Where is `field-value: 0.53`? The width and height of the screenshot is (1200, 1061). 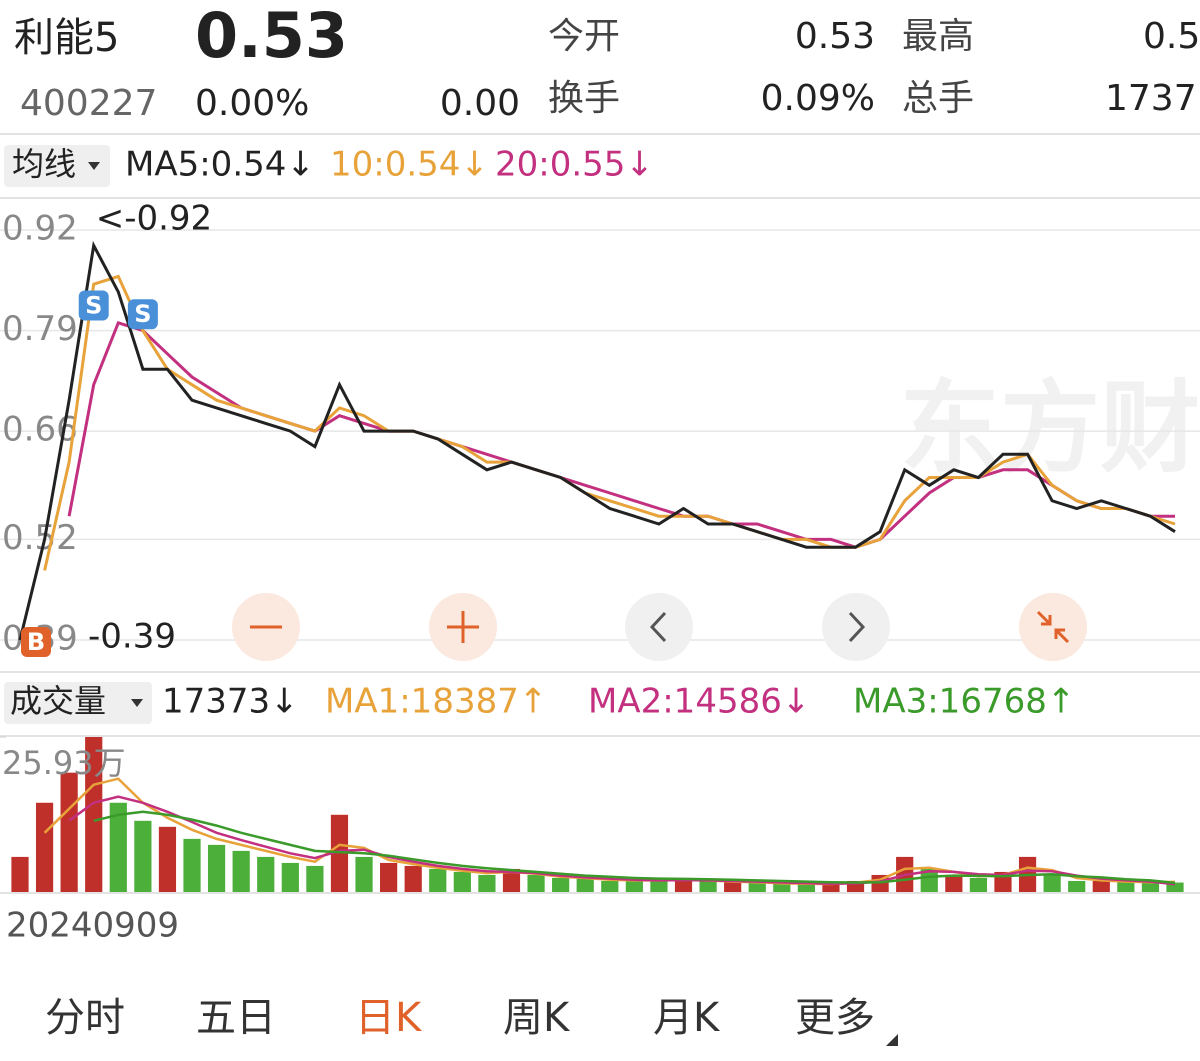 field-value: 0.53 is located at coordinates (835, 36).